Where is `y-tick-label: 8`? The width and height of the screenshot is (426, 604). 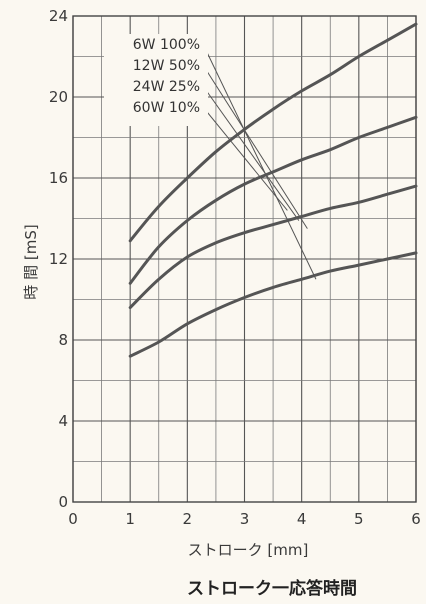
y-tick-label: 8 is located at coordinates (63, 340).